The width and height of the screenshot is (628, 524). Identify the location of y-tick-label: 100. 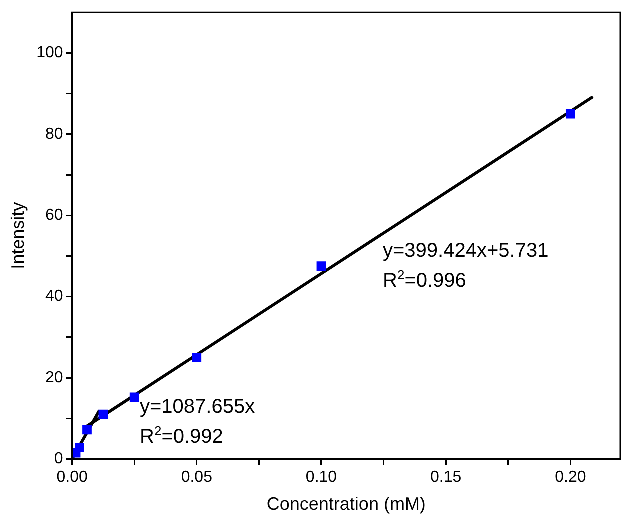
(50, 53).